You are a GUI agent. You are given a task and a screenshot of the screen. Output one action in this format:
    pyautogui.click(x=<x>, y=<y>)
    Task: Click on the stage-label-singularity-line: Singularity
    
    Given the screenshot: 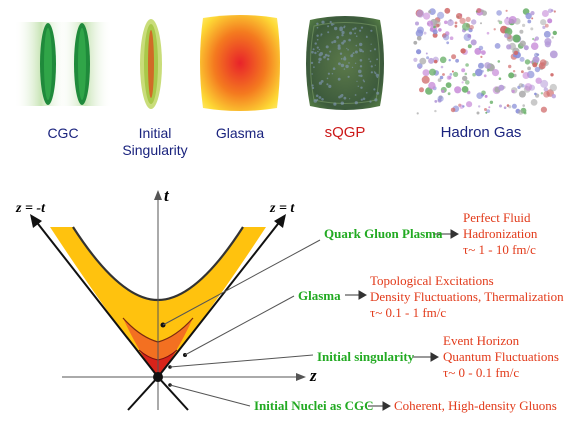 What is the action you would take?
    pyautogui.click(x=155, y=150)
    